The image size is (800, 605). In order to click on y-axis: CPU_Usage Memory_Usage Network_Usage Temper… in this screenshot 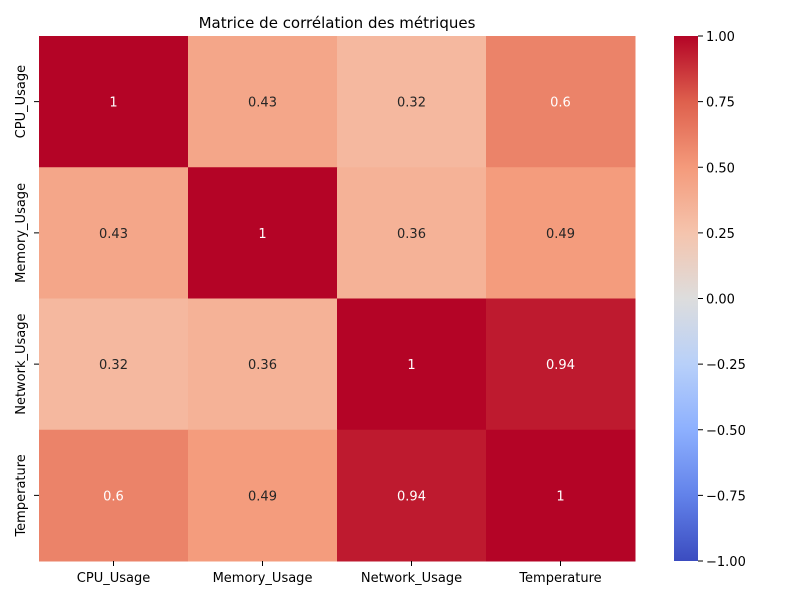, I will do `click(26, 301)`.